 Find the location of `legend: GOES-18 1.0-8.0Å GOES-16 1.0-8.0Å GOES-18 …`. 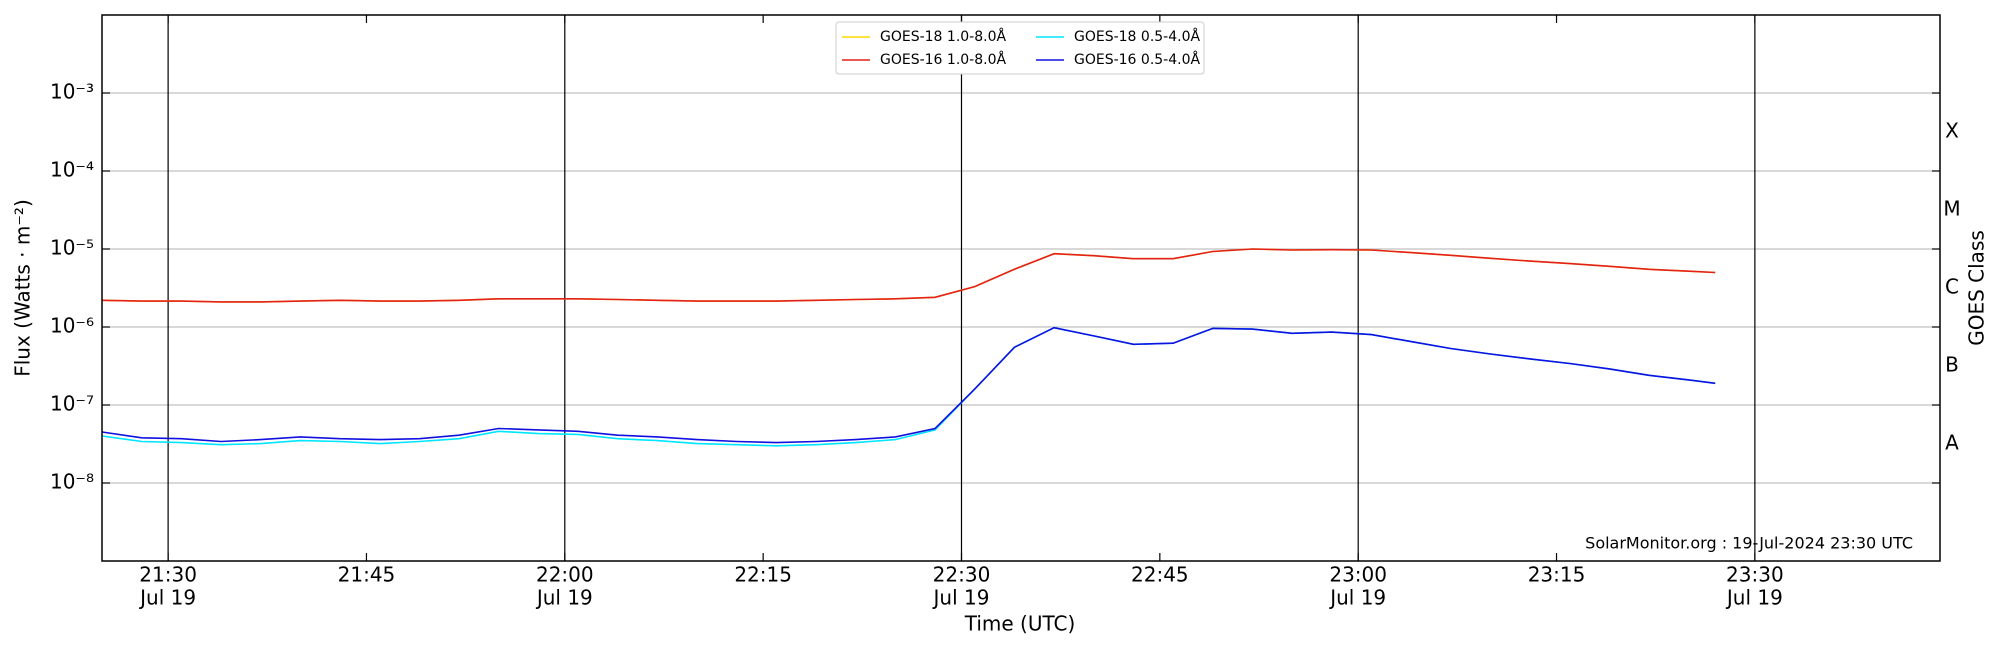

legend: GOES-18 1.0-8.0Å GOES-16 1.0-8.0Å GOES-18 … is located at coordinates (1020, 48).